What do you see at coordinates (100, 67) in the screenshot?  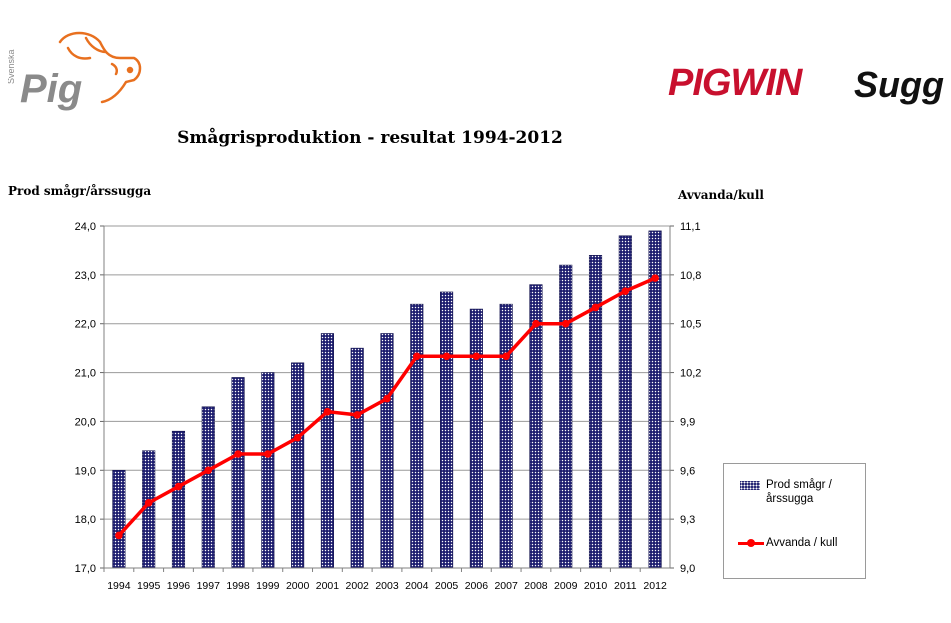 I see `pig-head-icon` at bounding box center [100, 67].